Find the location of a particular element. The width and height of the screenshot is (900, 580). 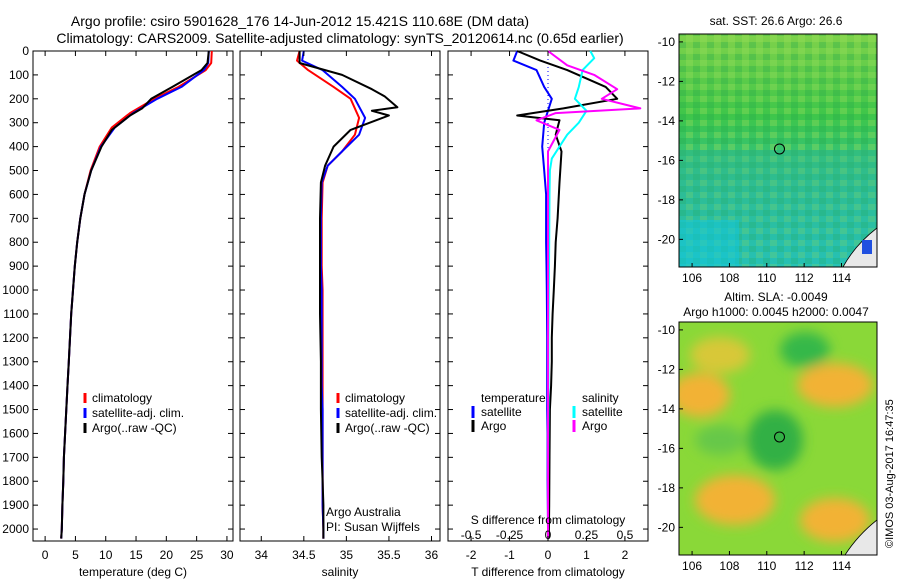

x-tick-label: -2 is located at coordinates (471, 555).